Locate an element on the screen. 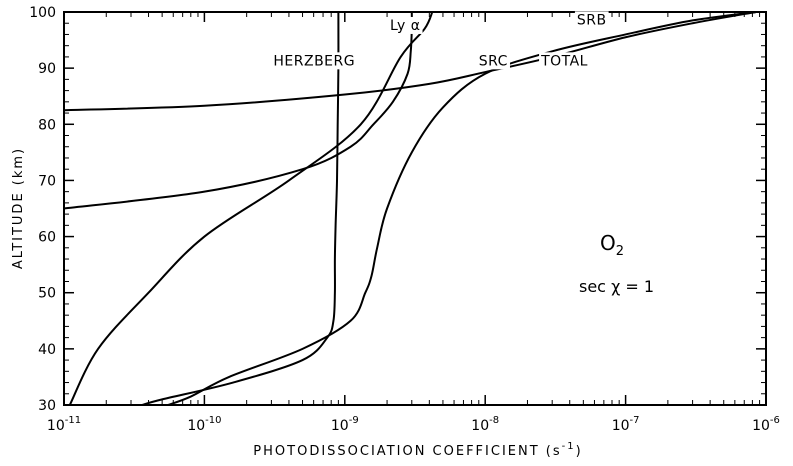 The height and width of the screenshot is (466, 793). x-tick-label: 10⁻⁸ is located at coordinates (485, 424).